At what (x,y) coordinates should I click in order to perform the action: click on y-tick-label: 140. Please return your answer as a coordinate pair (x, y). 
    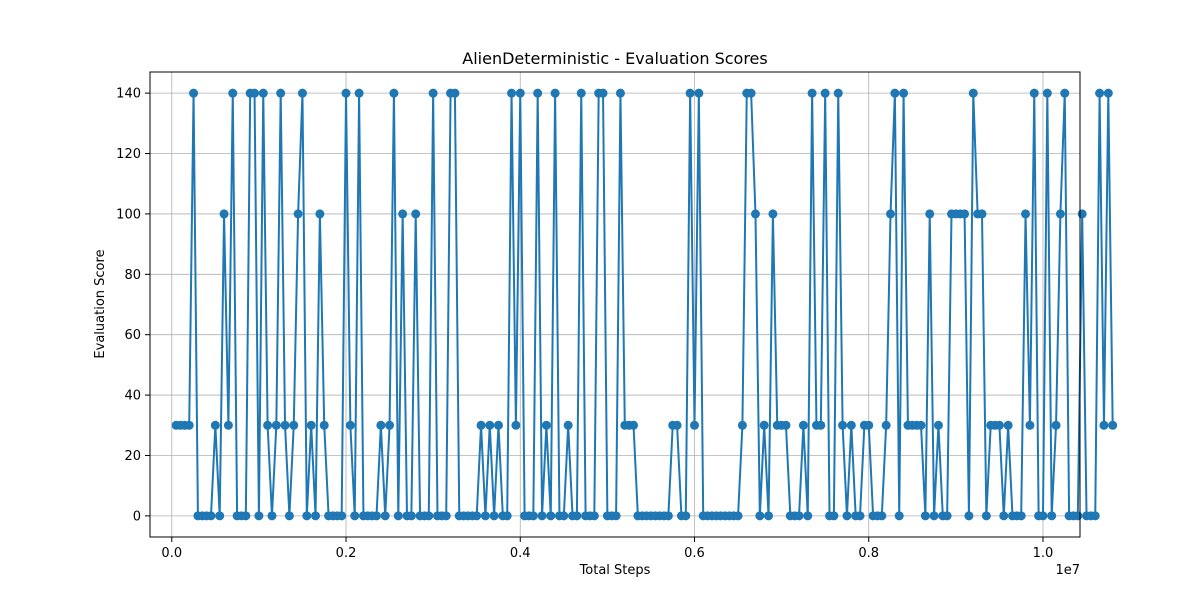
    Looking at the image, I should click on (128, 94).